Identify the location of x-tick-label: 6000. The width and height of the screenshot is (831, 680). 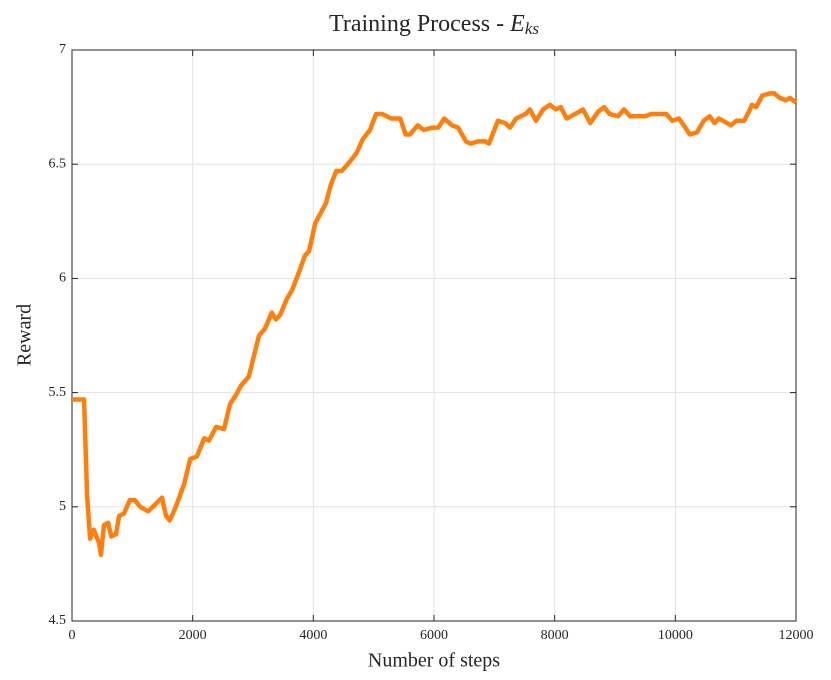
(434, 635).